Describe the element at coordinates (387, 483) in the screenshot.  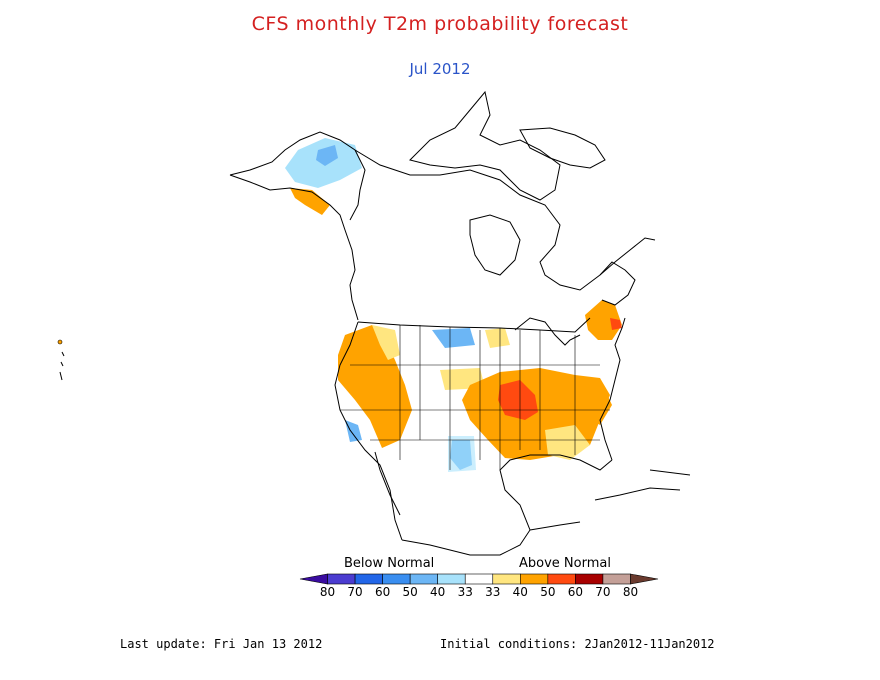
I see `coast-baja` at that location.